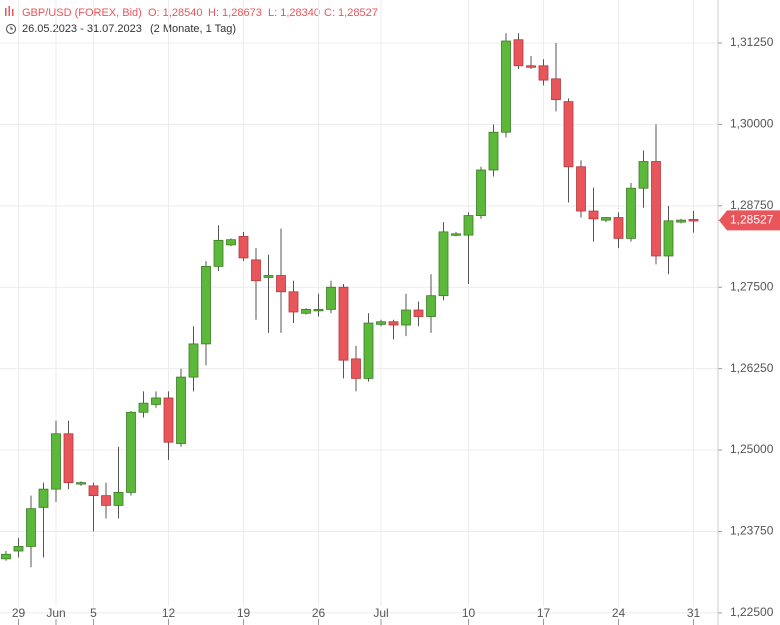  I want to click on x-tick-label: 26, so click(319, 613).